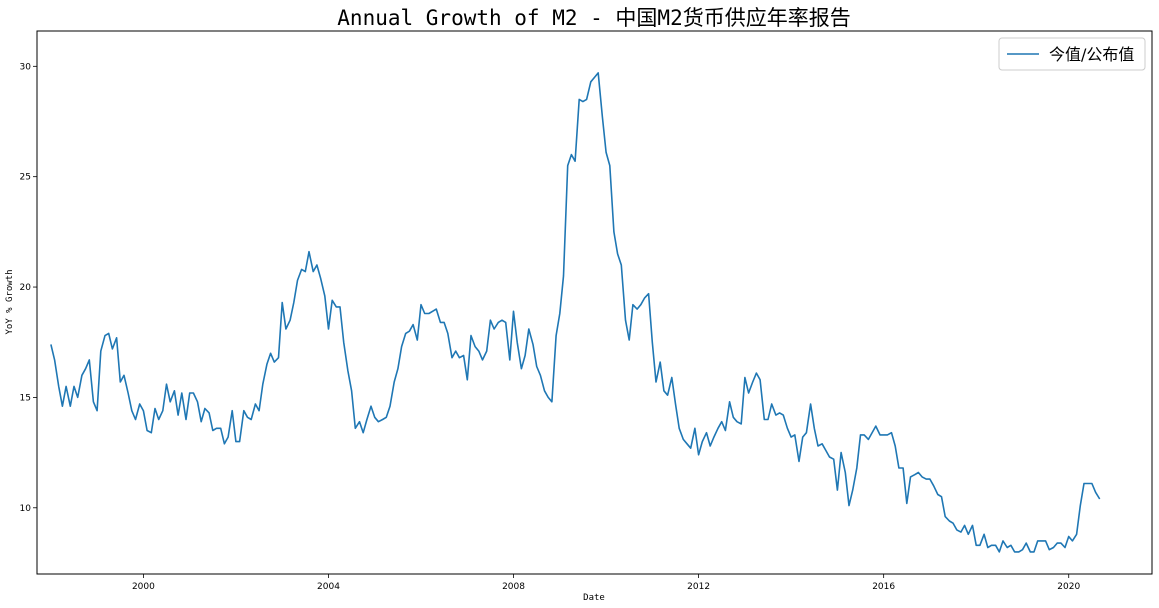 The width and height of the screenshot is (1159, 608). What do you see at coordinates (606, 583) in the screenshot?
I see `x-ticks: 2000 2004 2008 2012 2016 2020` at bounding box center [606, 583].